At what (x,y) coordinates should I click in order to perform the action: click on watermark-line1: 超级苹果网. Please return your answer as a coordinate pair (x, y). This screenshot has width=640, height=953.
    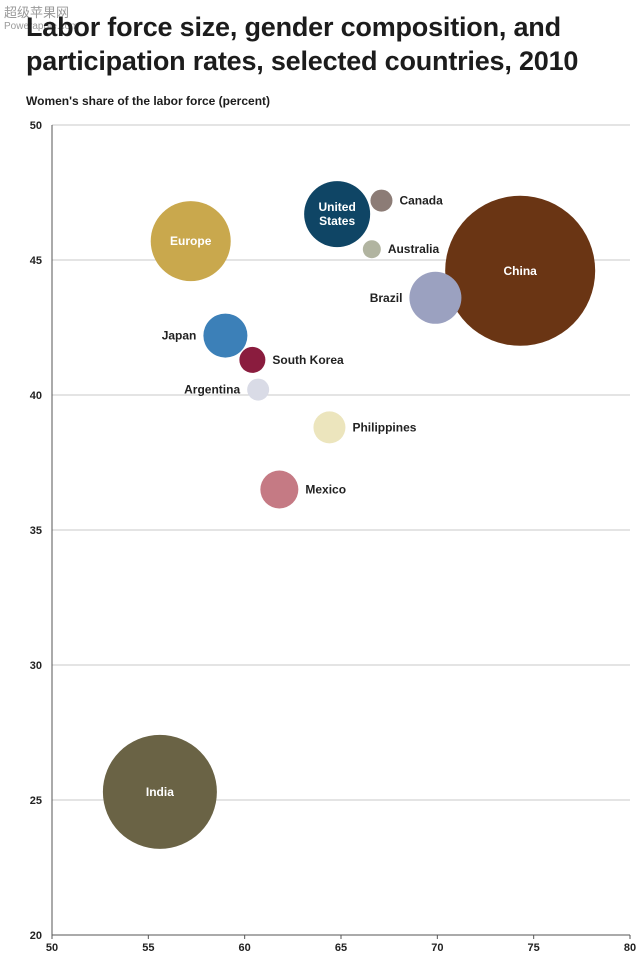
    Looking at the image, I should click on (37, 12).